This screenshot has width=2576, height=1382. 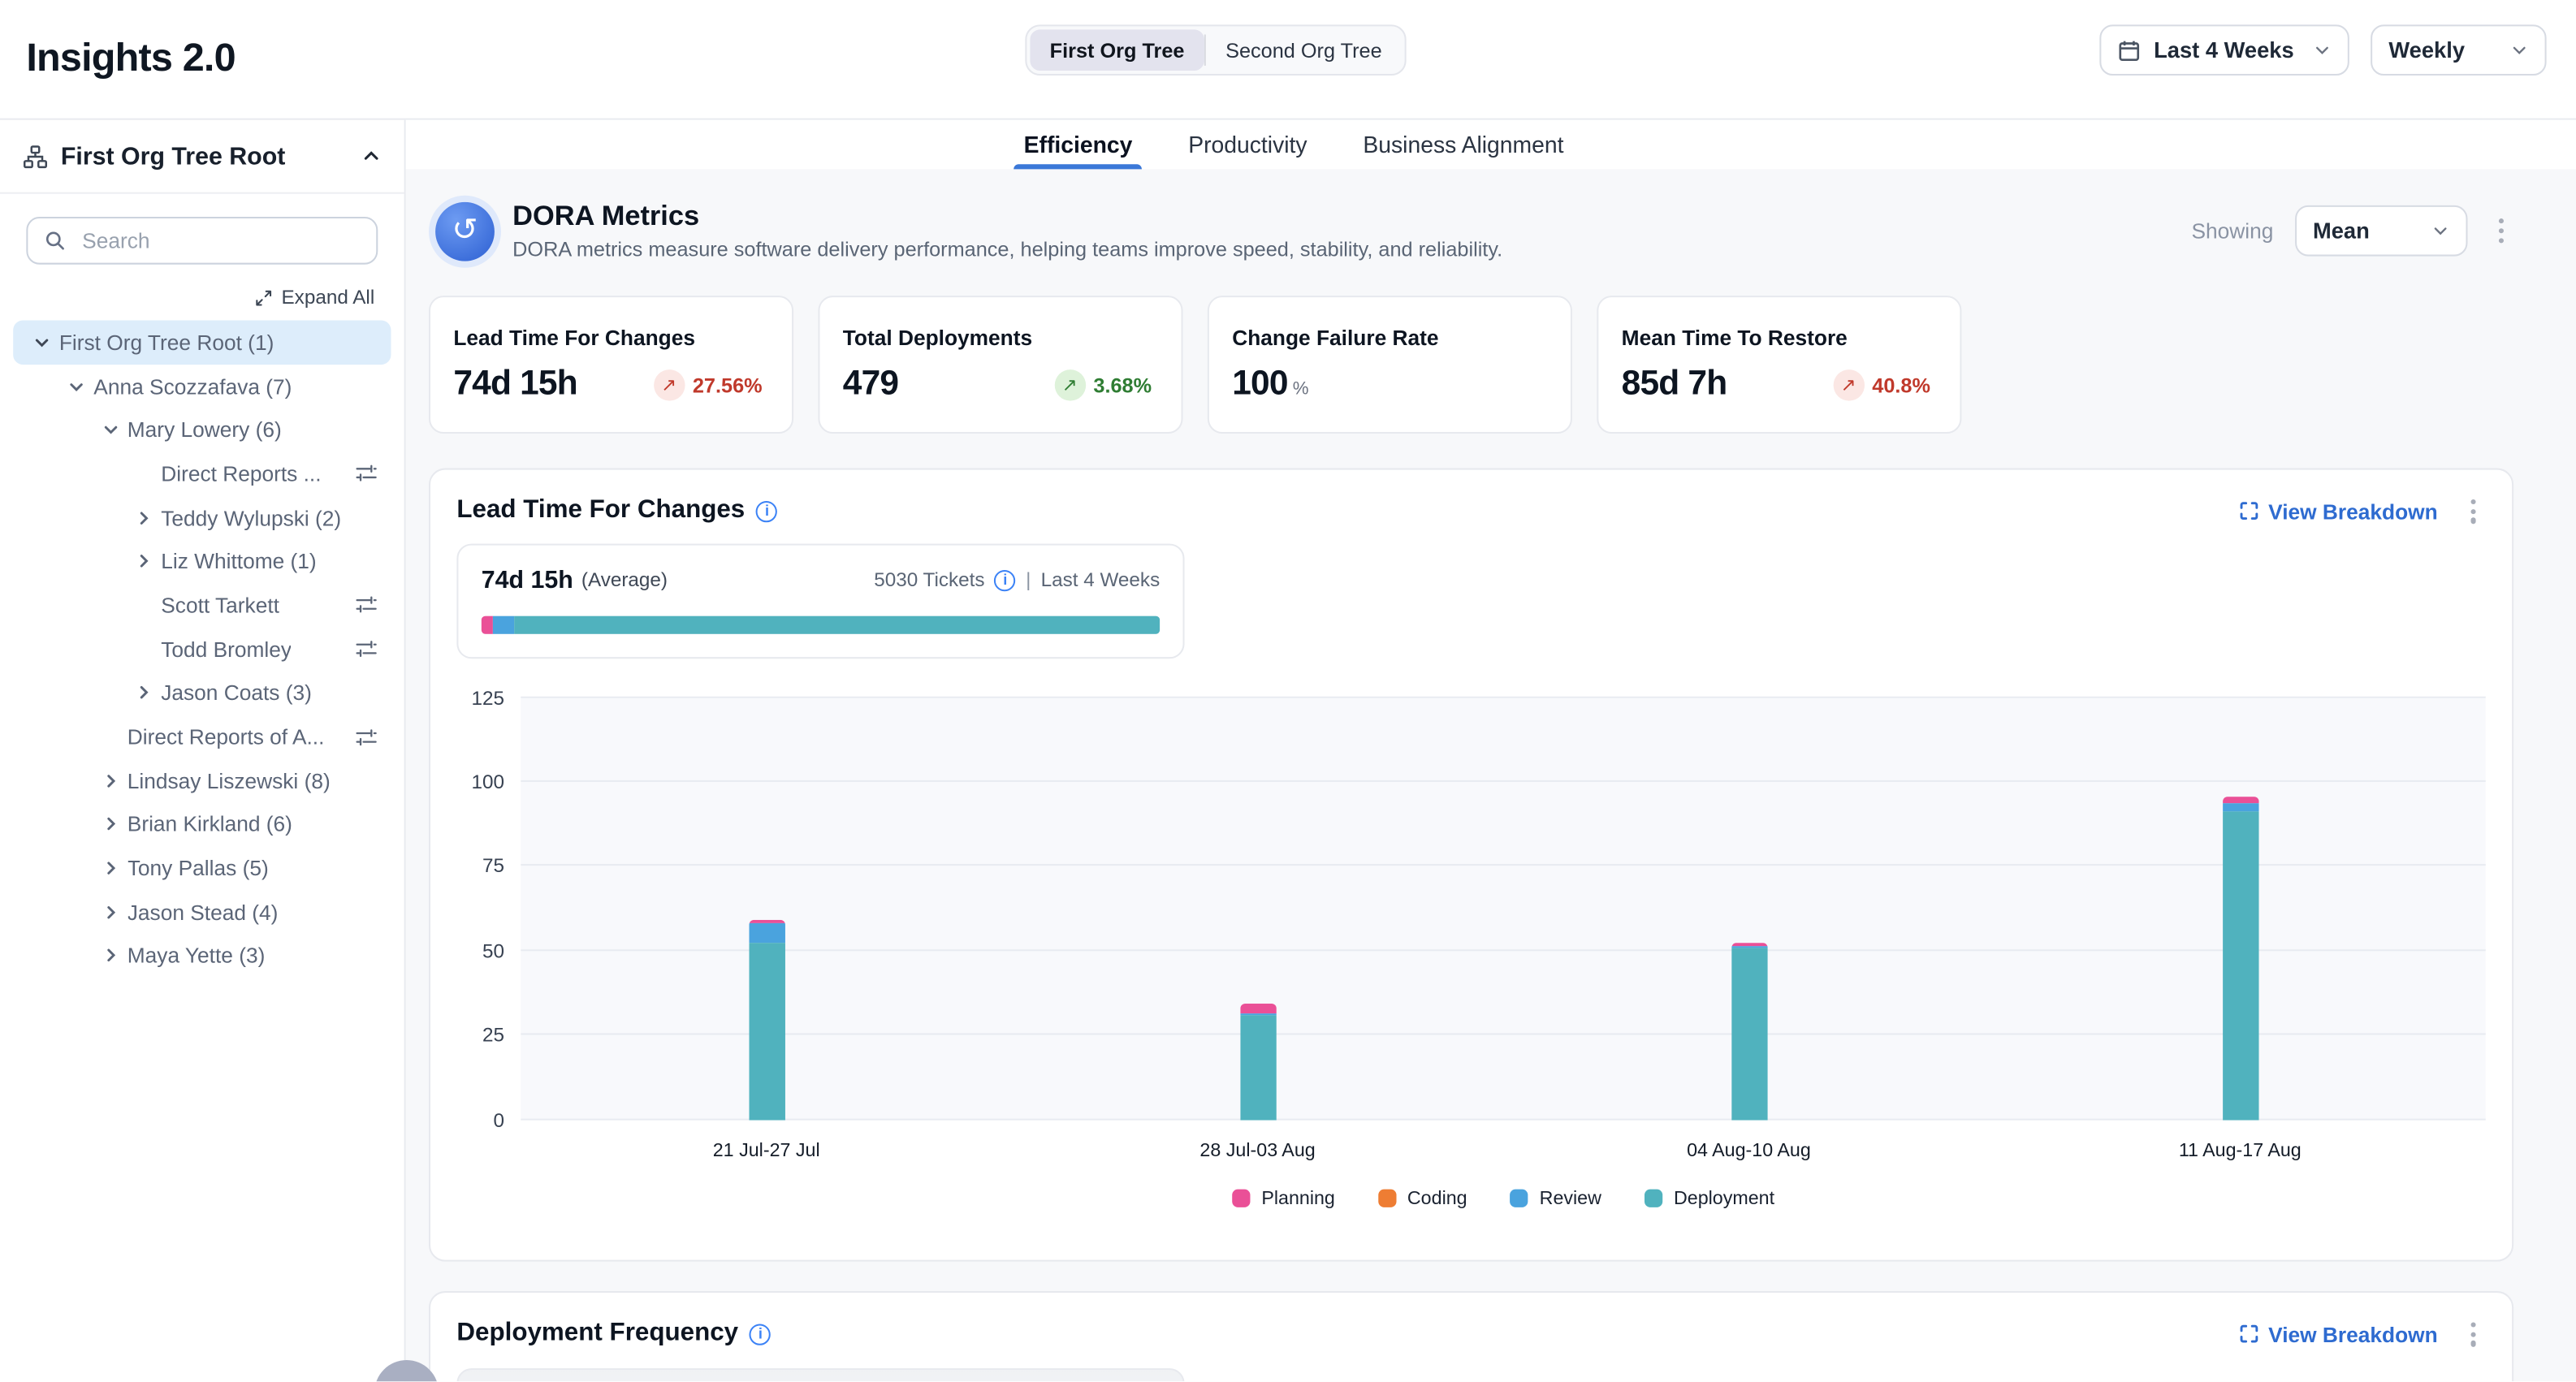 I want to click on org-chart-icon, so click(x=36, y=156).